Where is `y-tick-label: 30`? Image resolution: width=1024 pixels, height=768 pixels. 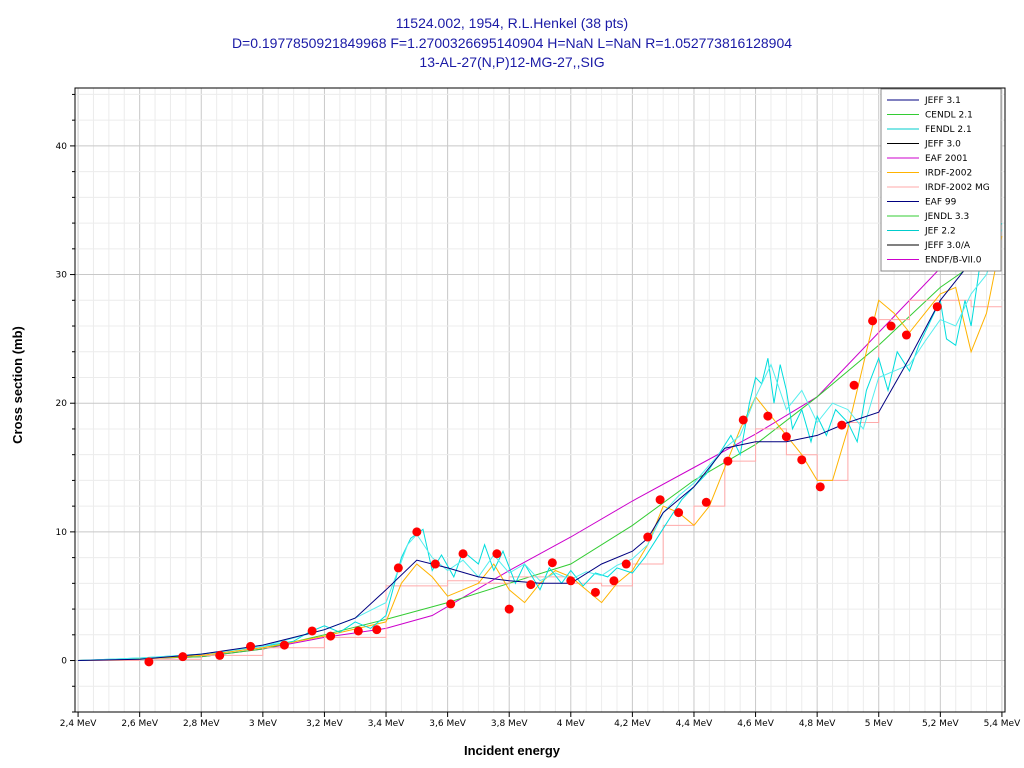 y-tick-label: 30 is located at coordinates (62, 276).